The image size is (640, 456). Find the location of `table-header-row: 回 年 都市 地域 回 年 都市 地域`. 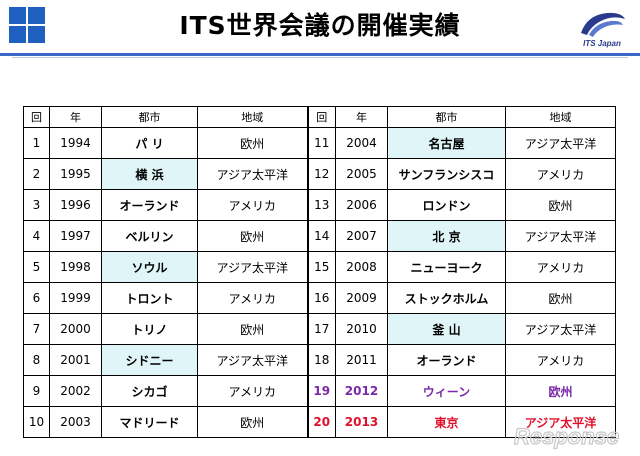

table-header-row: 回 年 都市 地域 回 年 都市 地域 is located at coordinates (319, 117).